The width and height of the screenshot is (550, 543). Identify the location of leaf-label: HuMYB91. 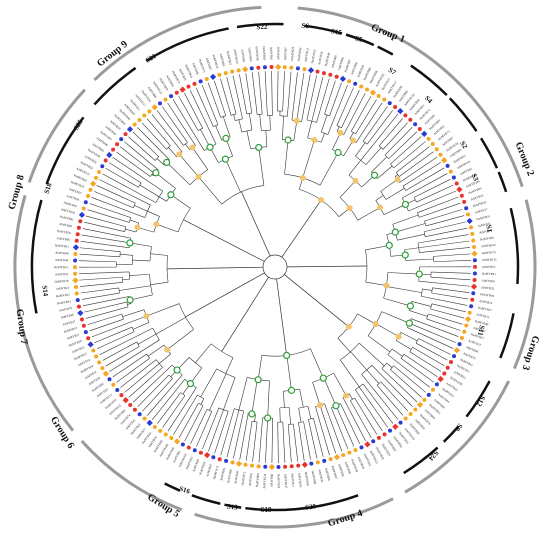
(489, 274).